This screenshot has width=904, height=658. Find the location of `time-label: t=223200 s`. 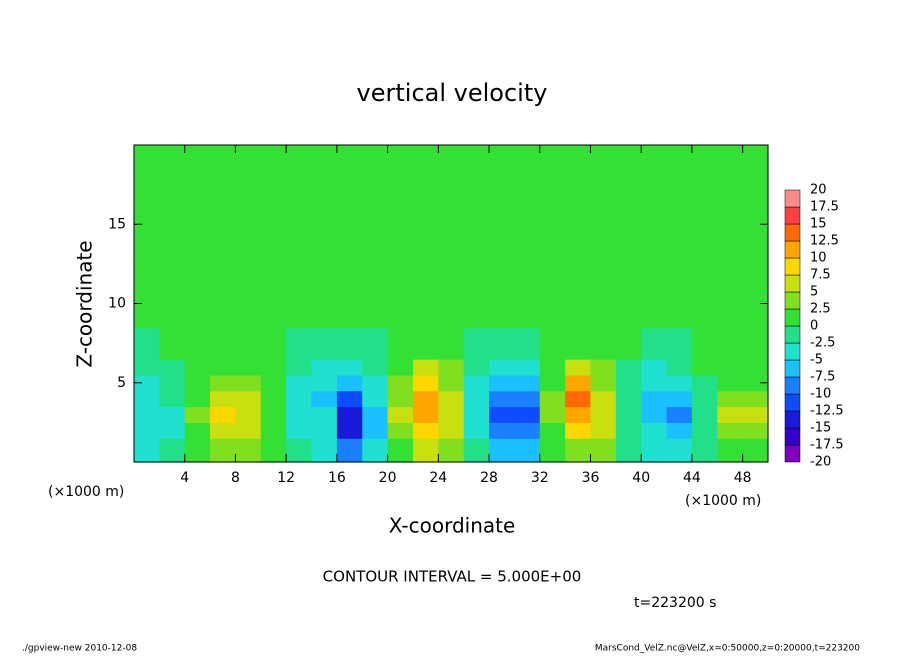

time-label: t=223200 s is located at coordinates (675, 603).